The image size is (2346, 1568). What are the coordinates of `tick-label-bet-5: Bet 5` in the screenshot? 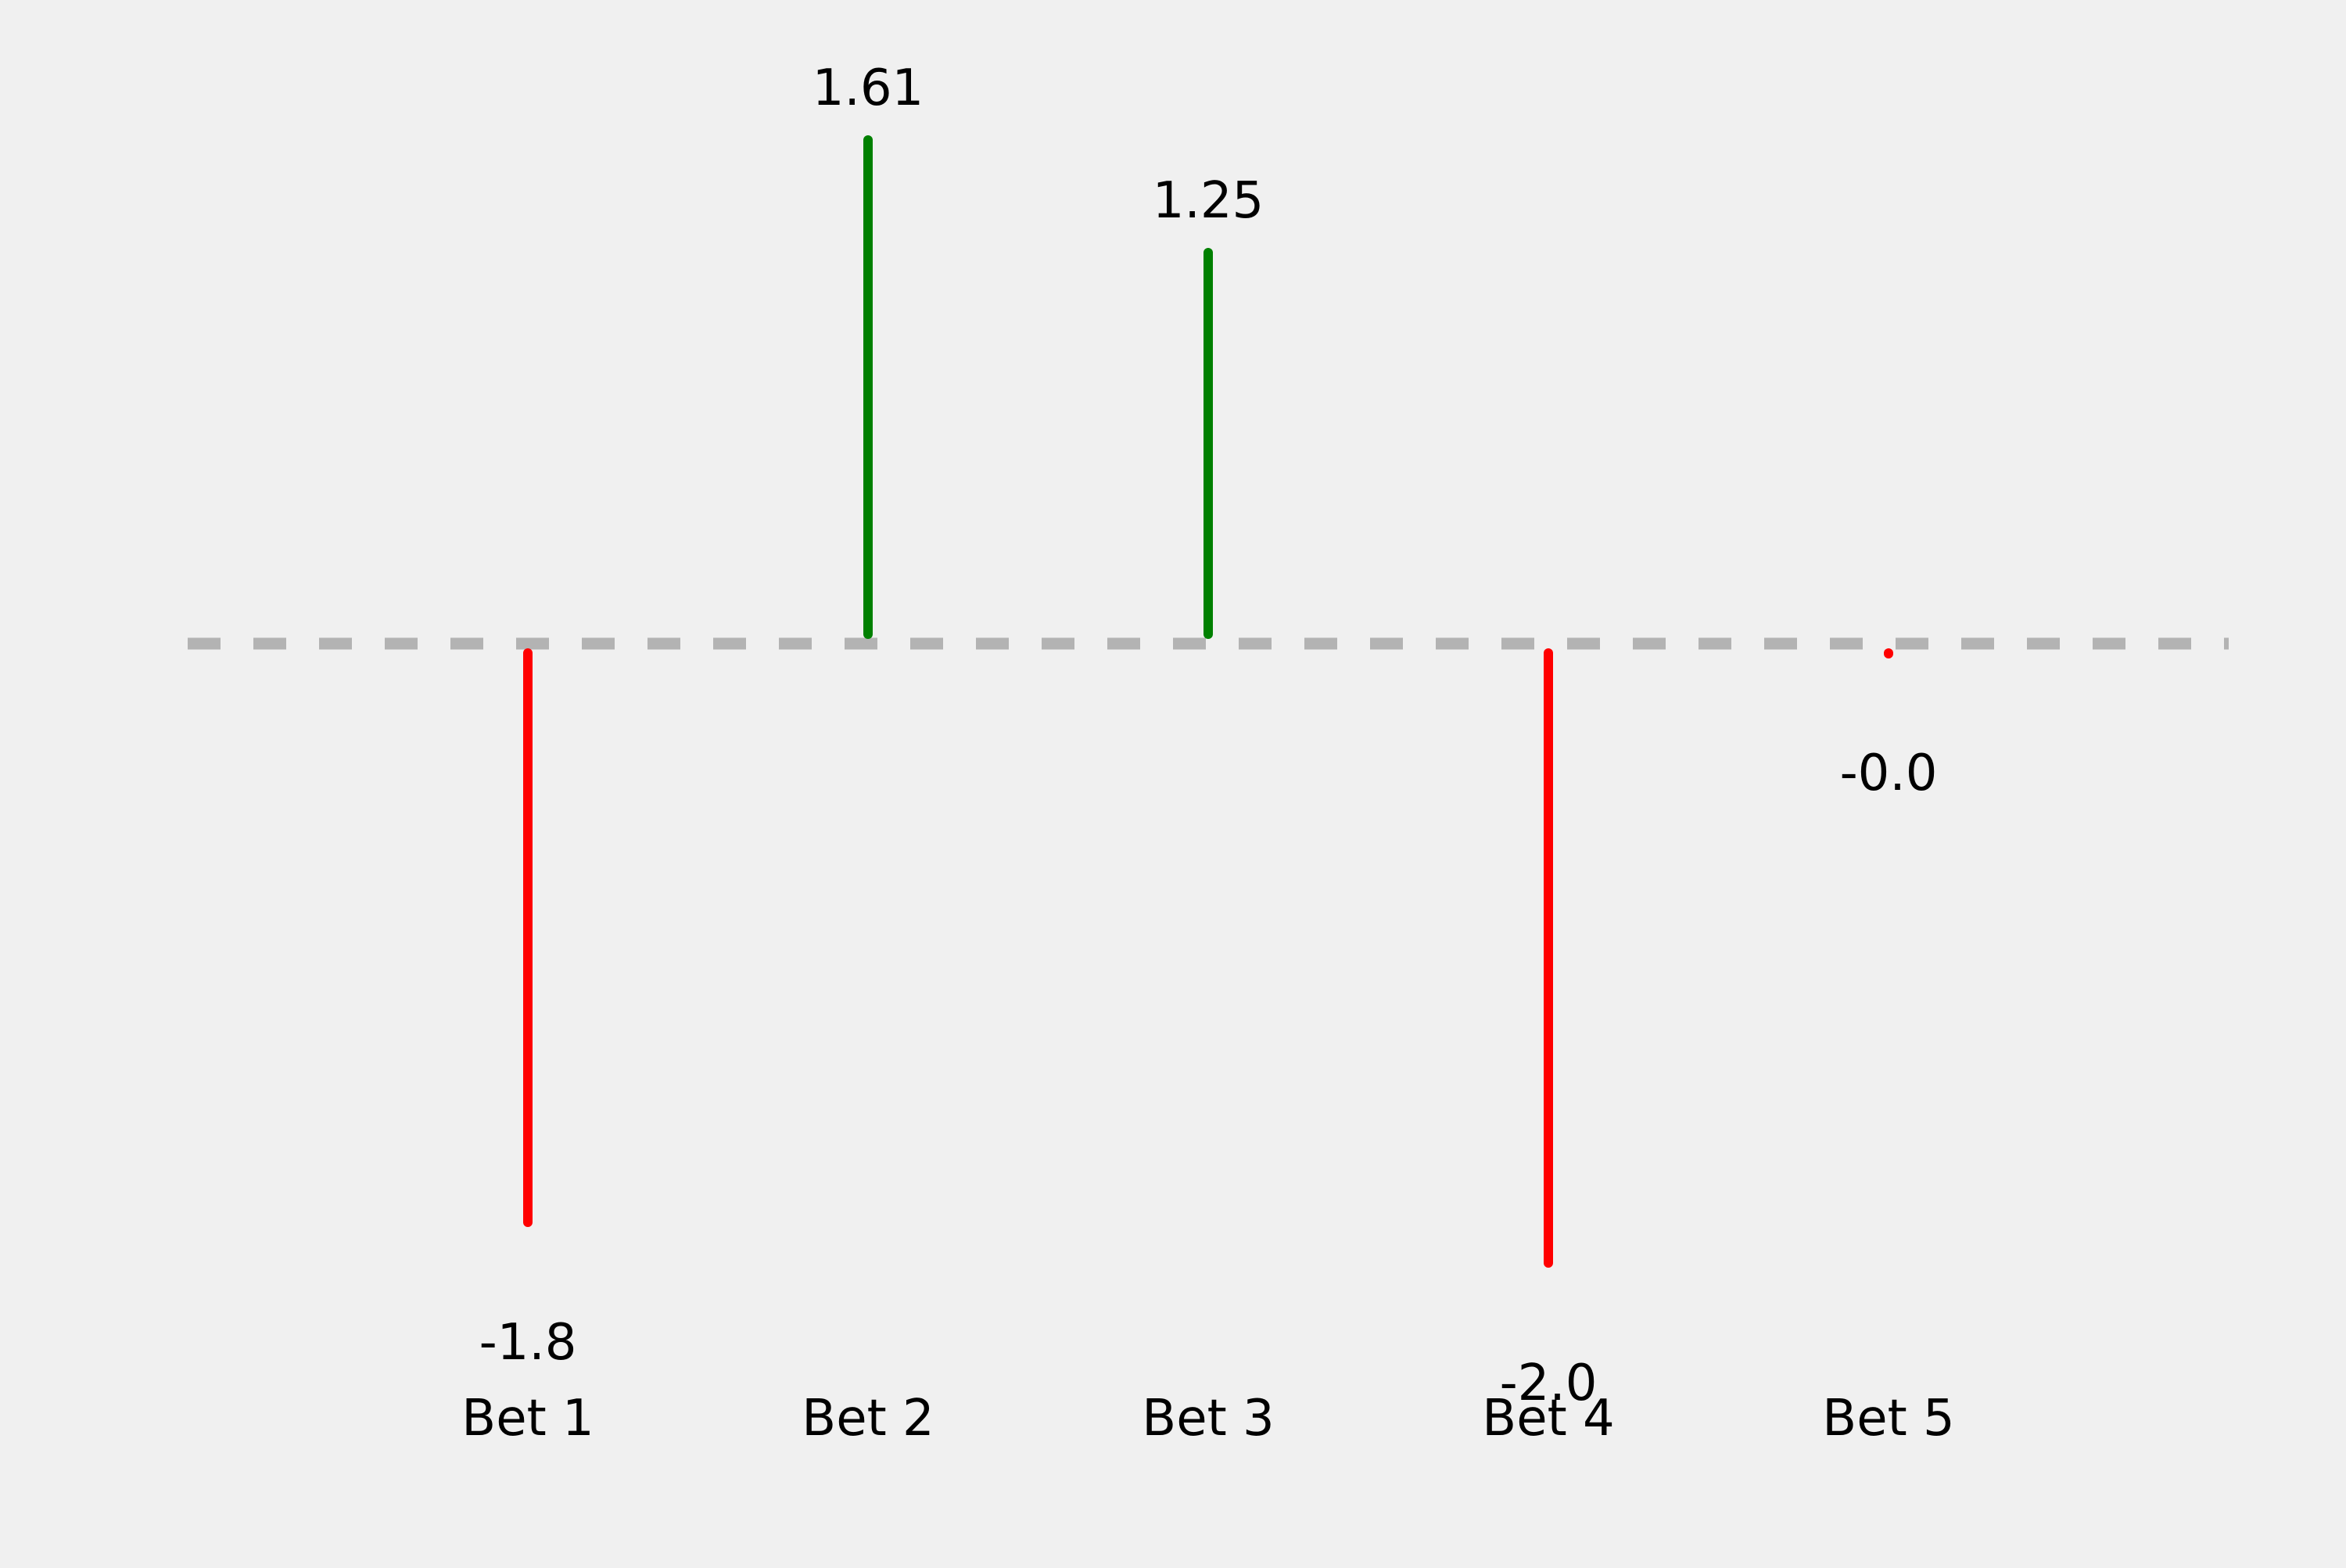 It's located at (1888, 1419).